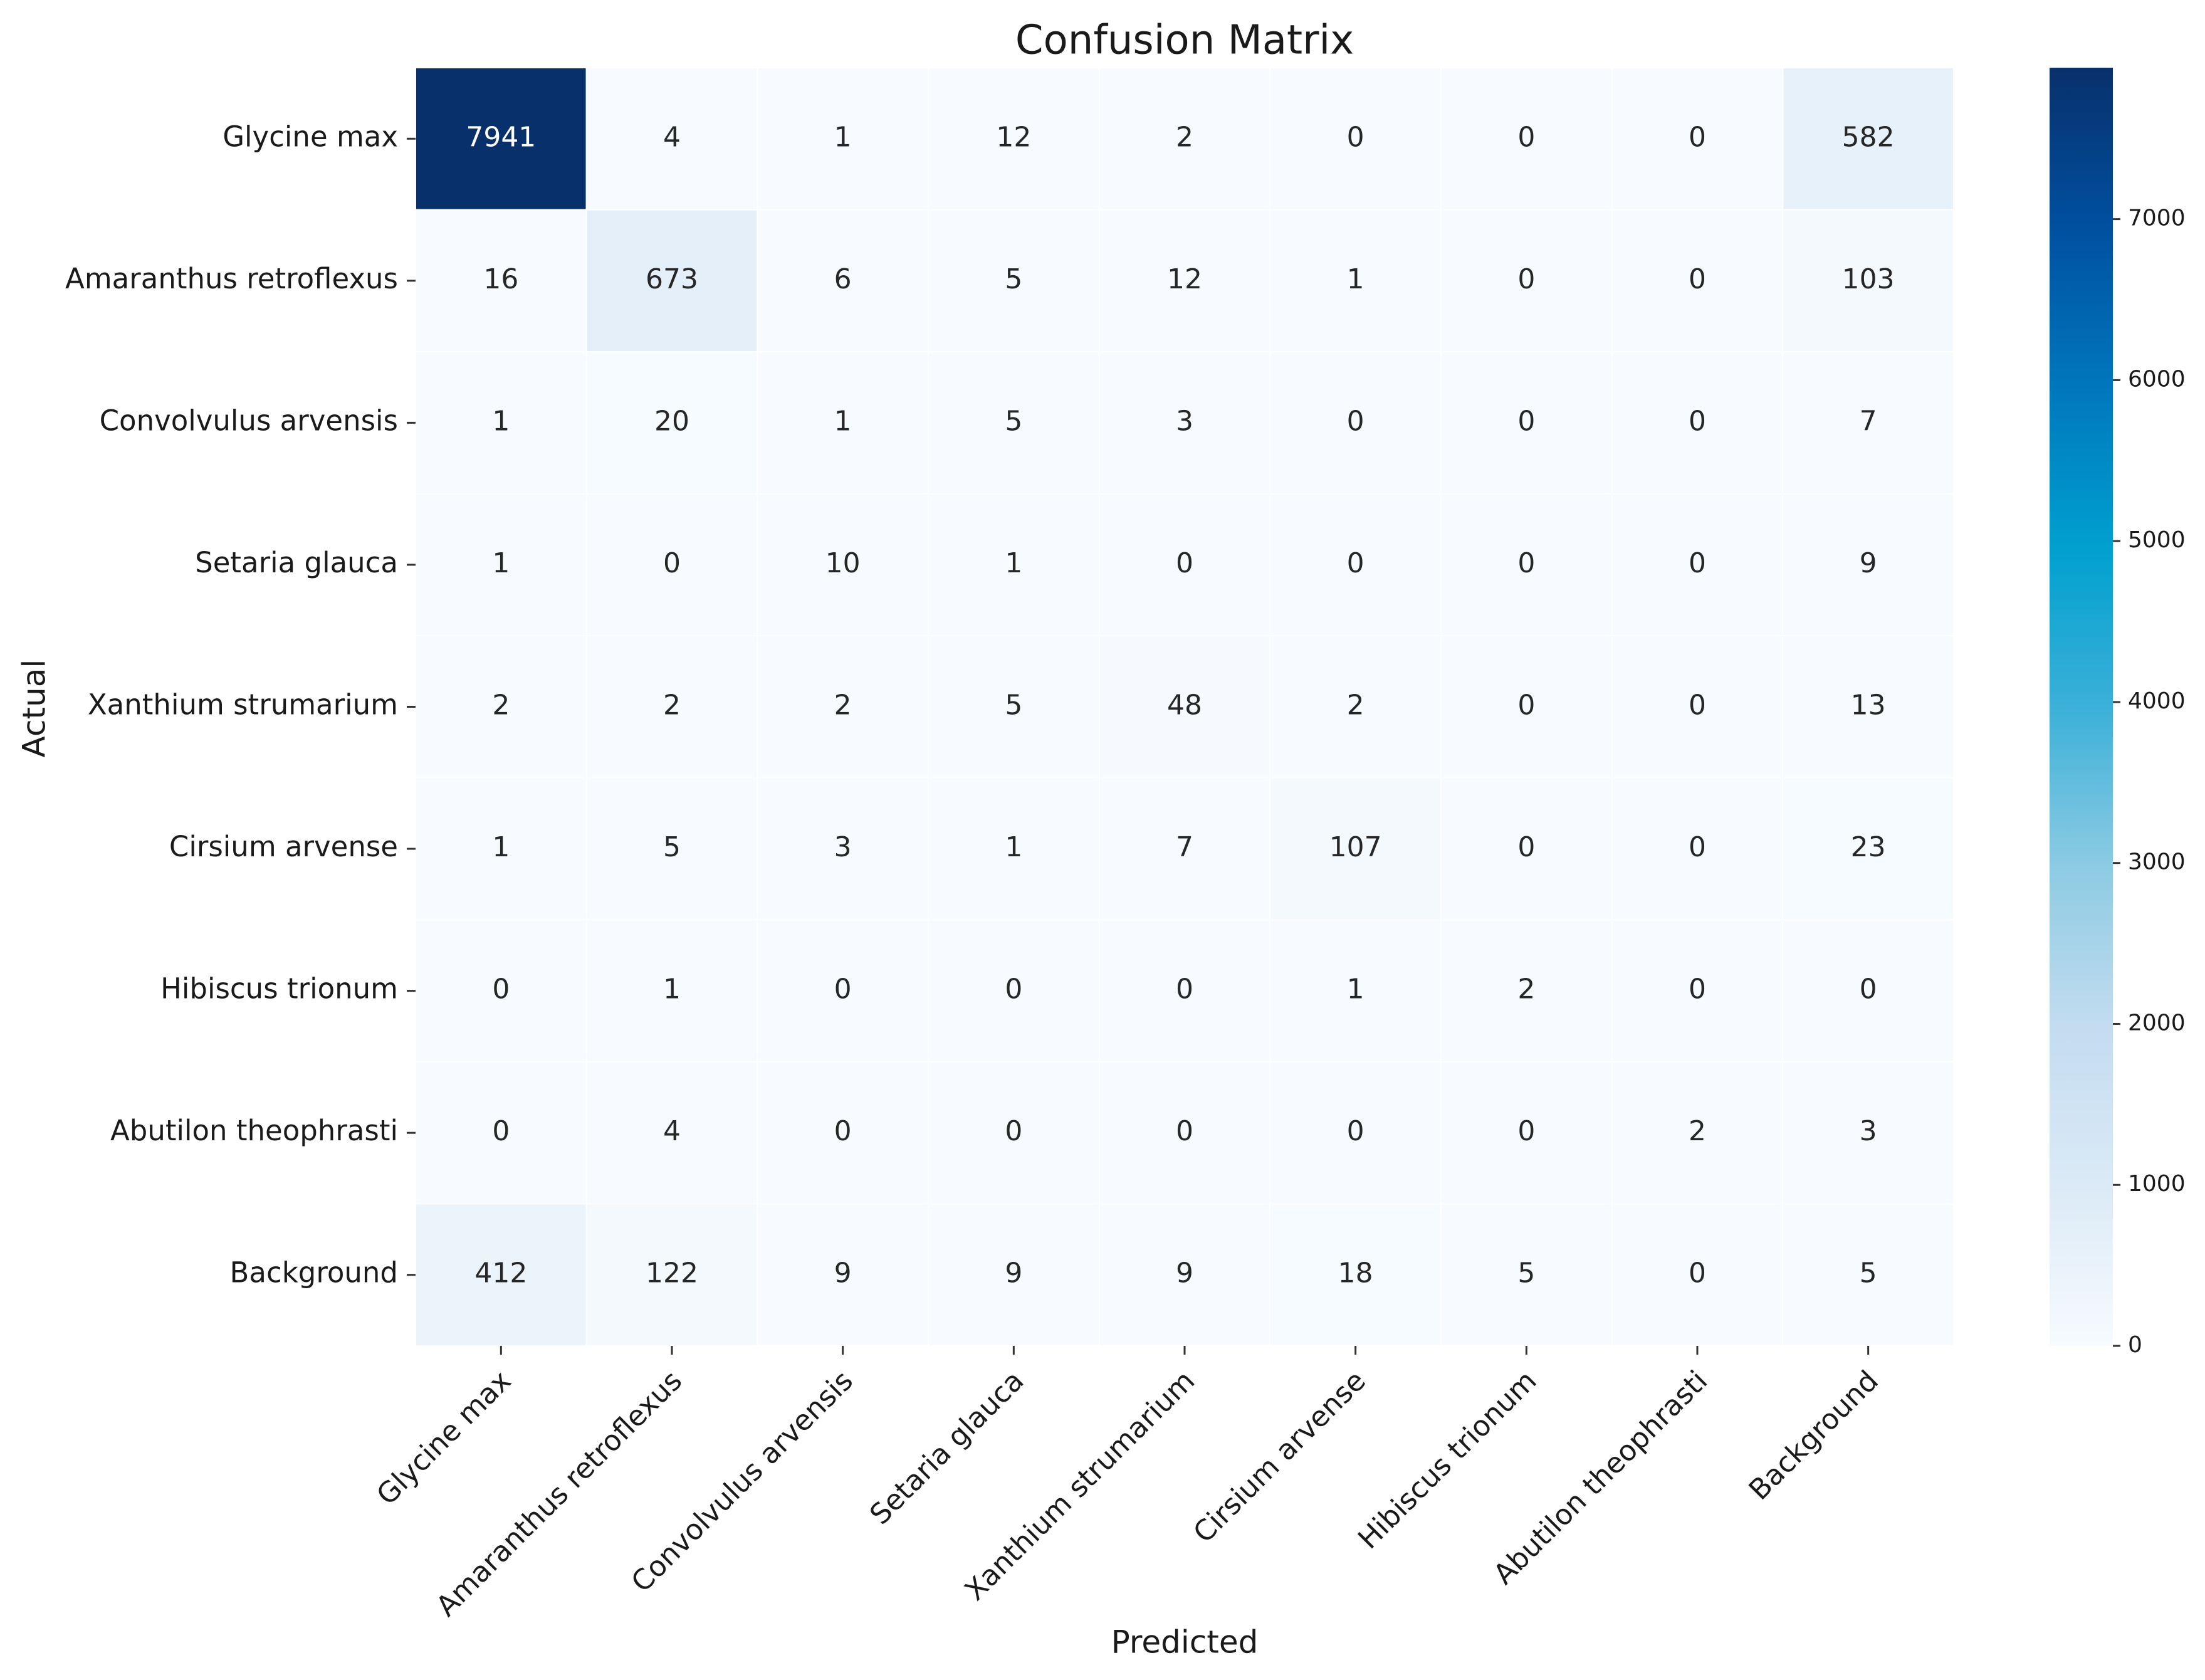 This screenshot has height=1680, width=2205. I want to click on x-tick-label: Background, so click(1814, 1435).